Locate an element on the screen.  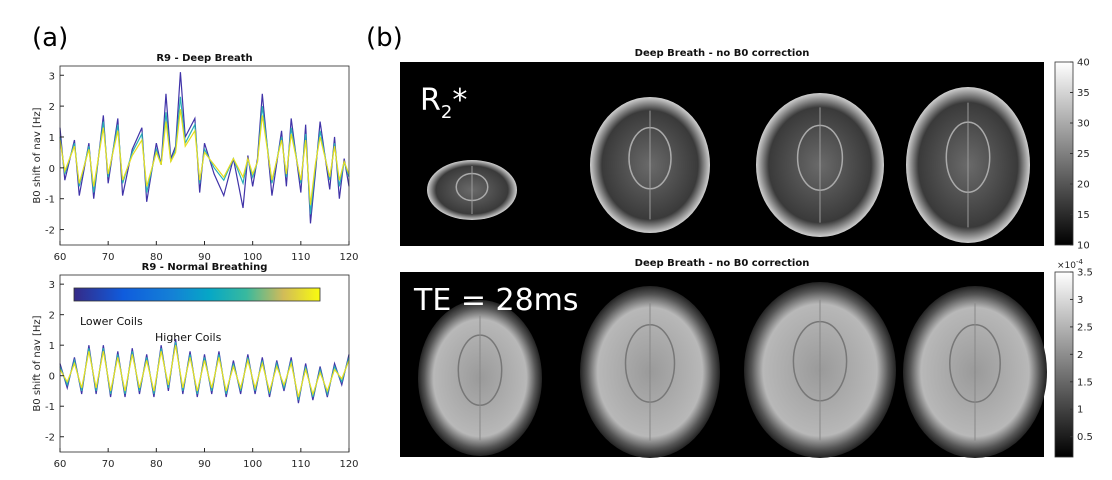
image-label: R2* is located at coordinates (443, 103).